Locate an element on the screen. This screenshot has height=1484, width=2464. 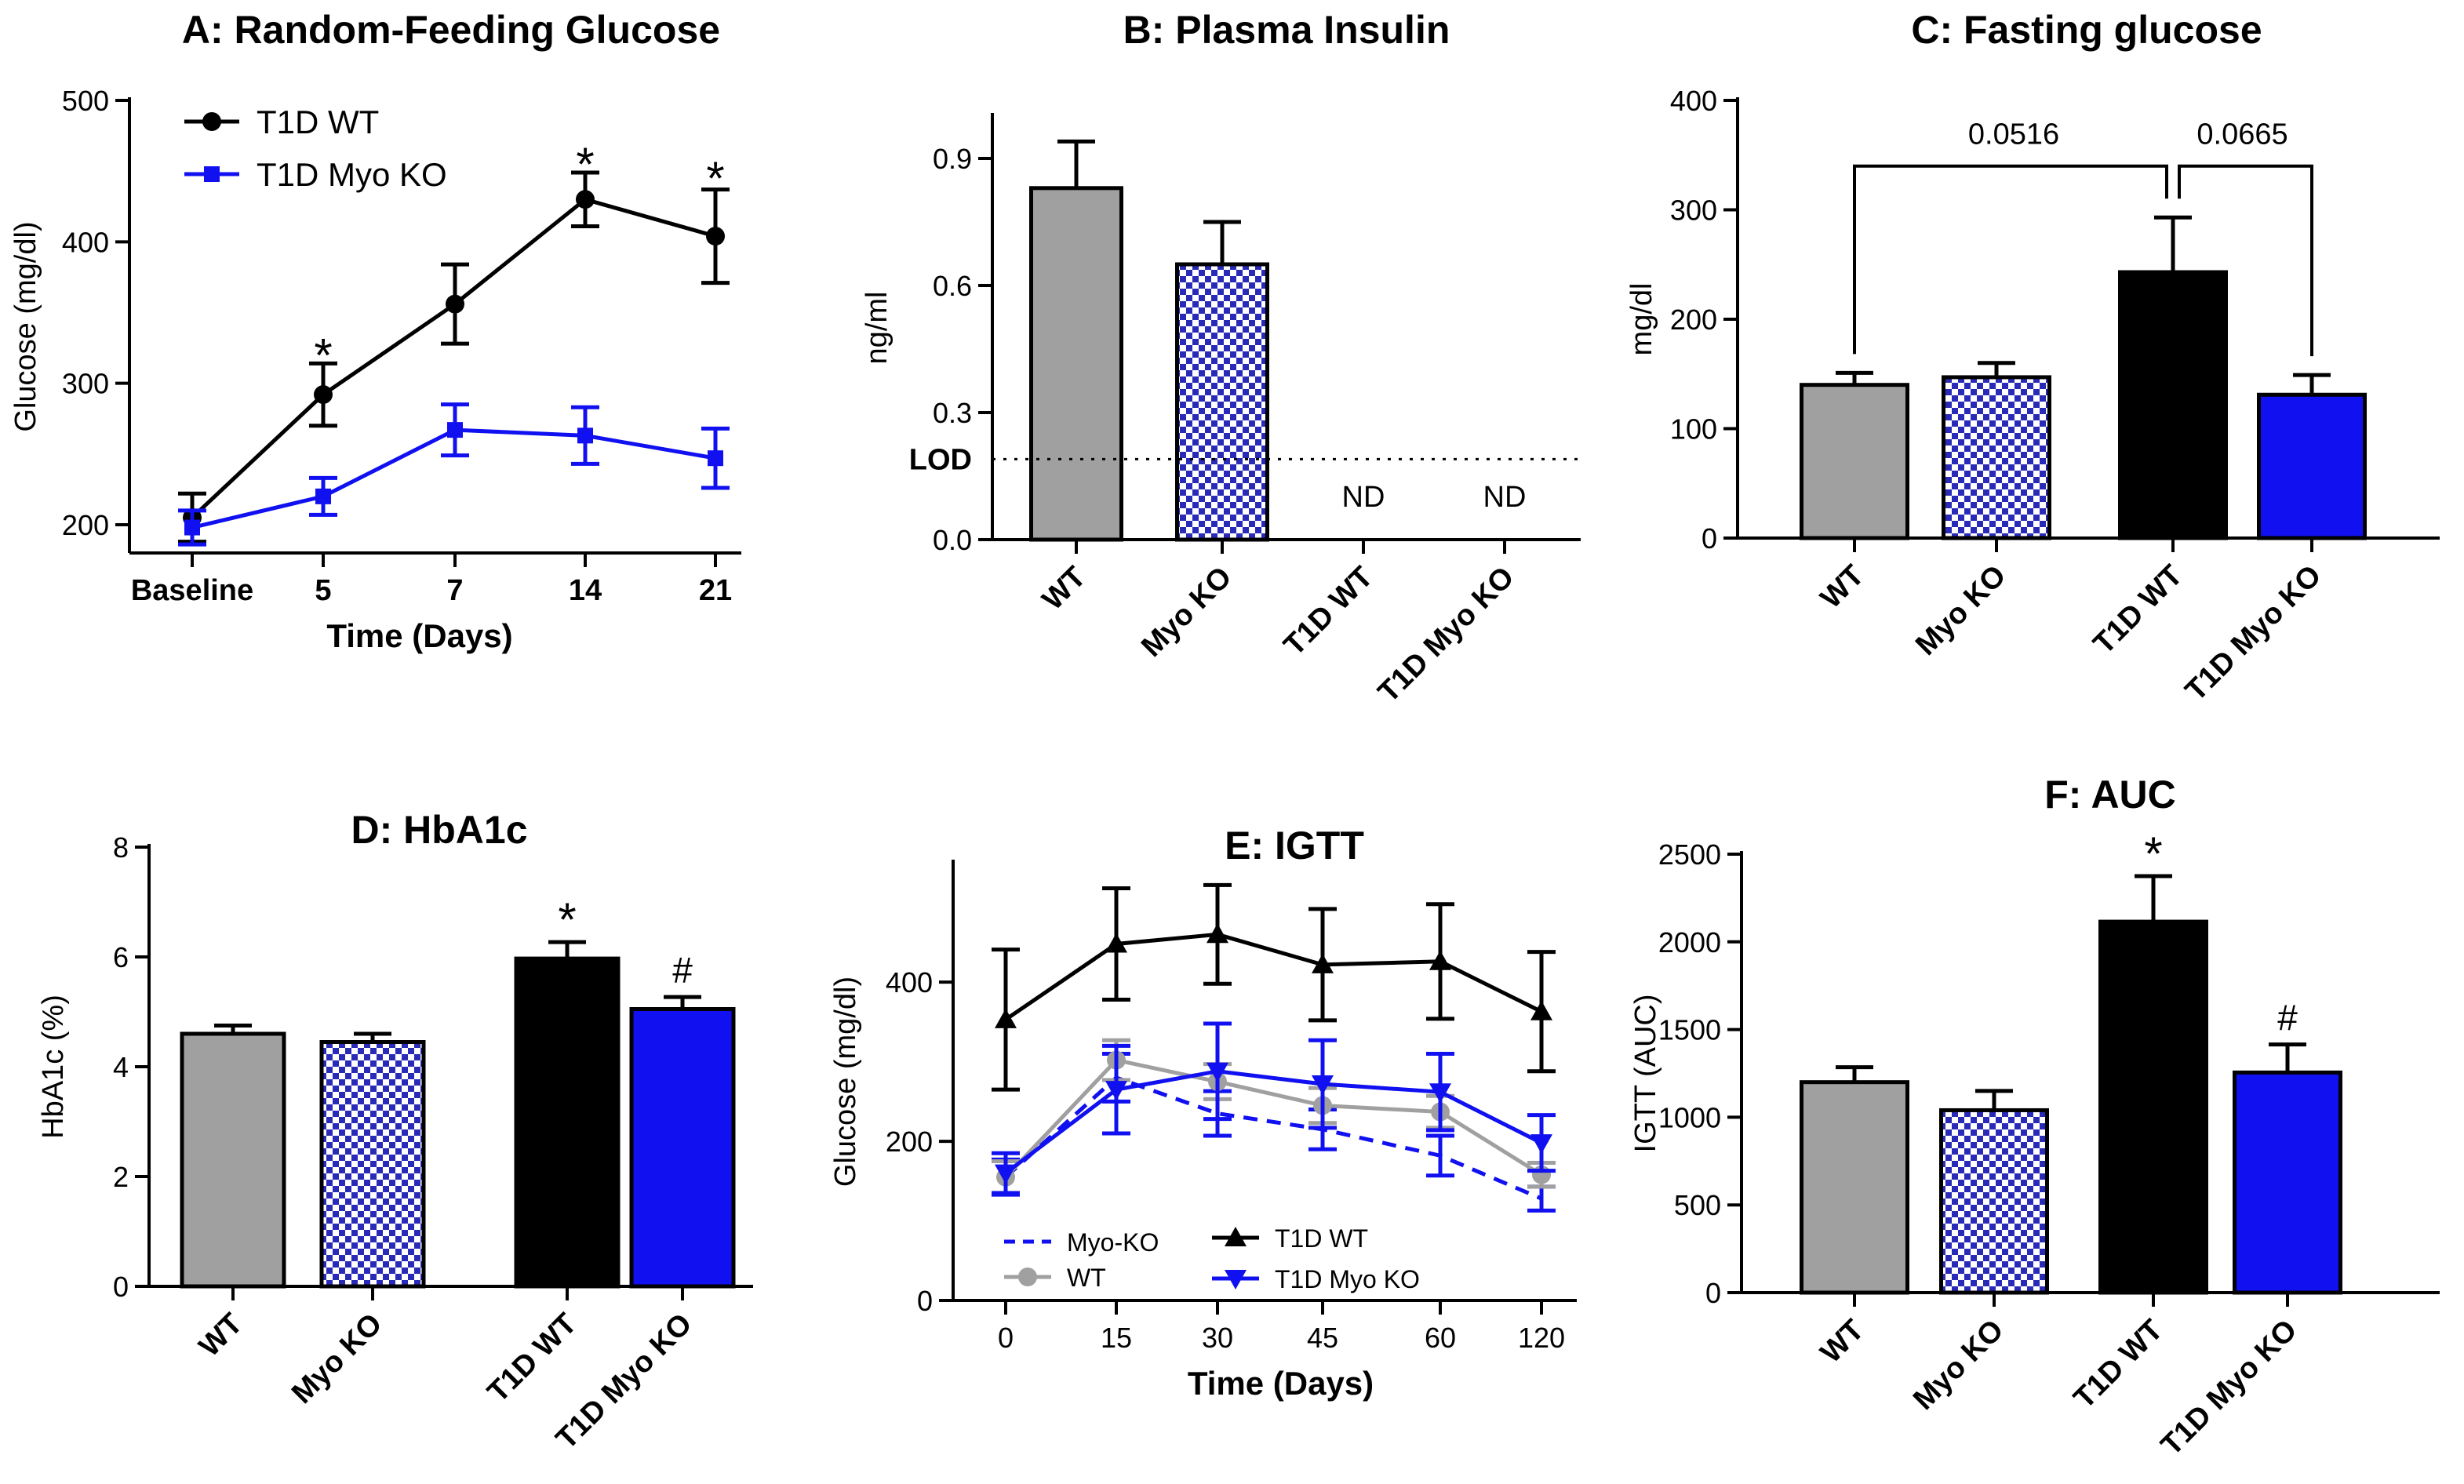
x-tick-label: 21 is located at coordinates (715, 590).